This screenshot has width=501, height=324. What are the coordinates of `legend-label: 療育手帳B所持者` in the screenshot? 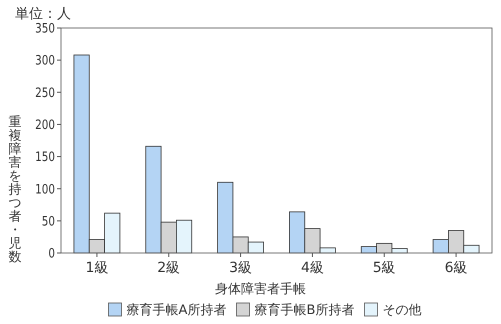 It's located at (304, 310).